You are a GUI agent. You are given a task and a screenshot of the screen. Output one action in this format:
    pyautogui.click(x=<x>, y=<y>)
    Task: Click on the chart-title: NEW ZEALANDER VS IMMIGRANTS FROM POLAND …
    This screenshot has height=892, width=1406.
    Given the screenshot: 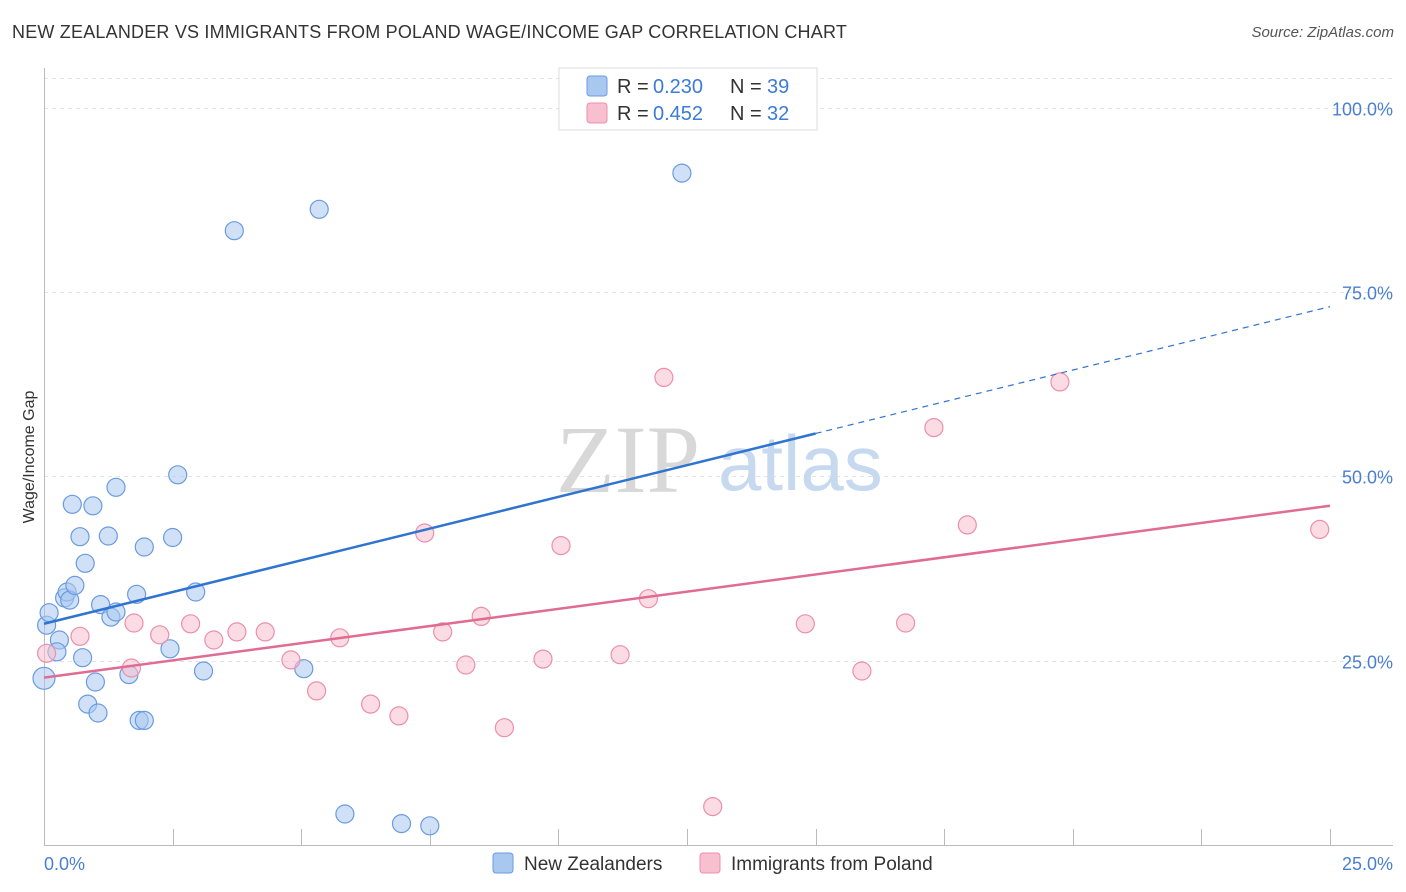 What is the action you would take?
    pyautogui.click(x=430, y=32)
    